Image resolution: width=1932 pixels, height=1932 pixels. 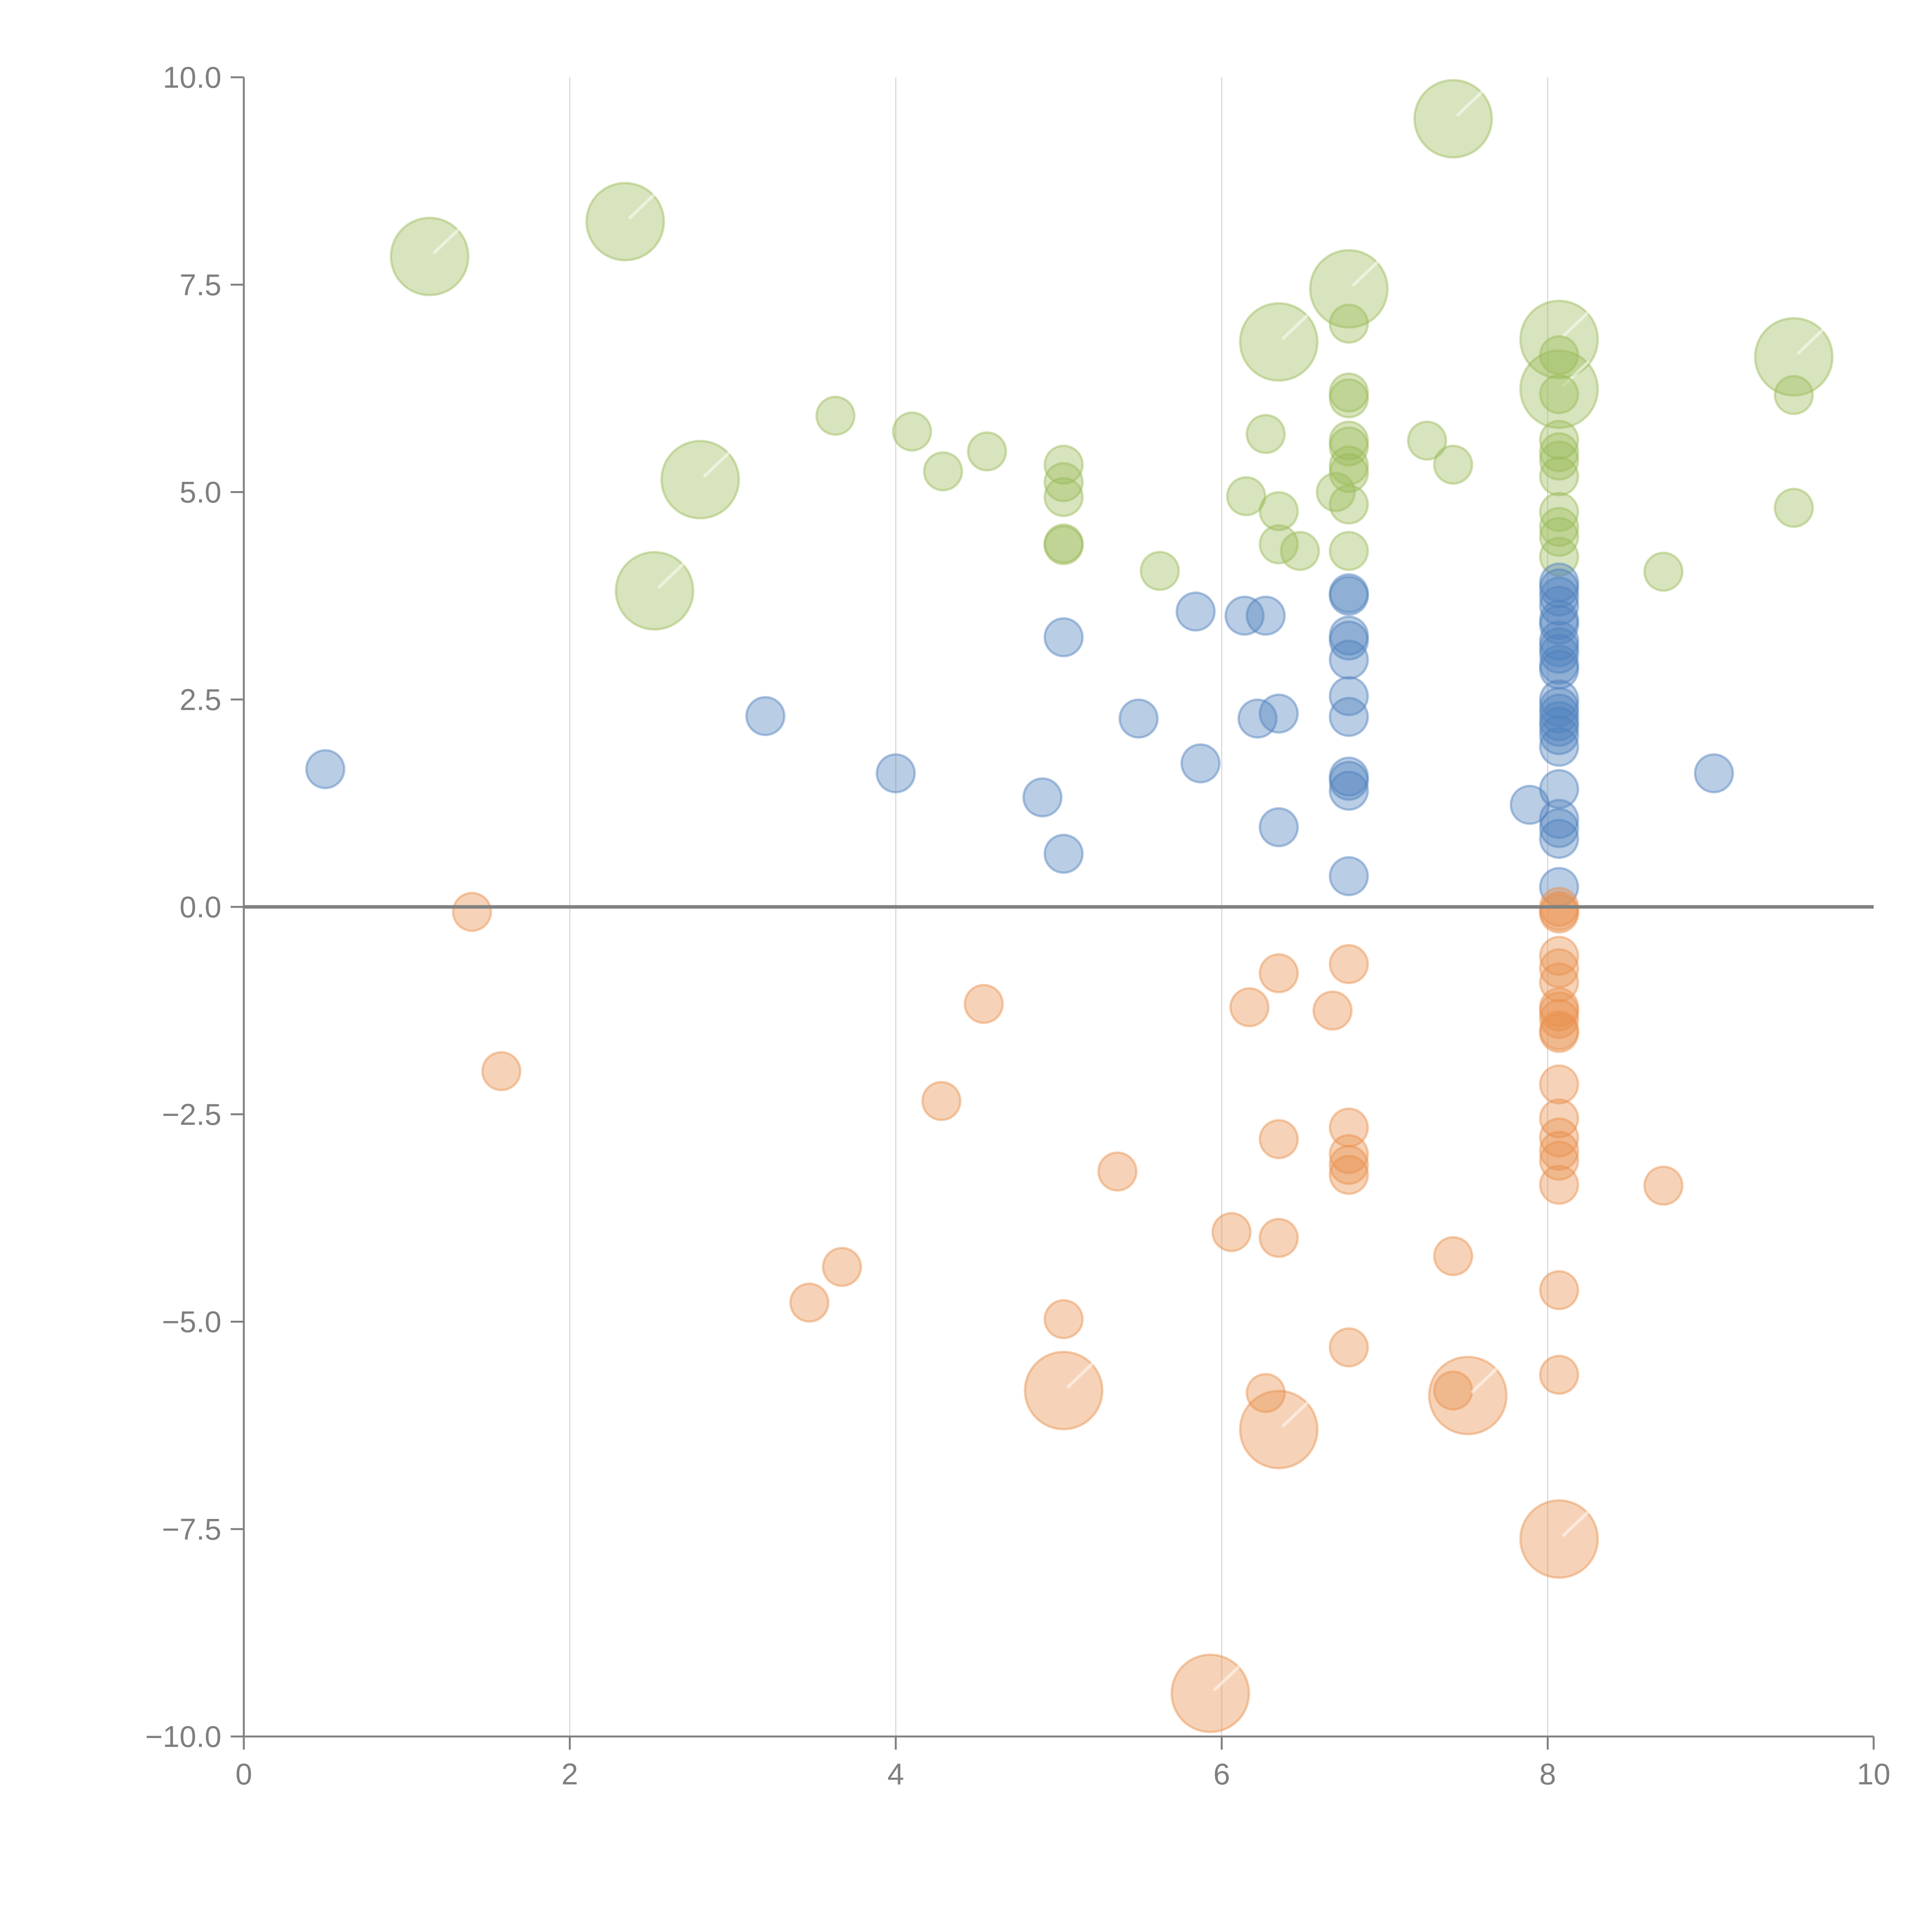 What do you see at coordinates (570, 1774) in the screenshot?
I see `x-tick-label: 2` at bounding box center [570, 1774].